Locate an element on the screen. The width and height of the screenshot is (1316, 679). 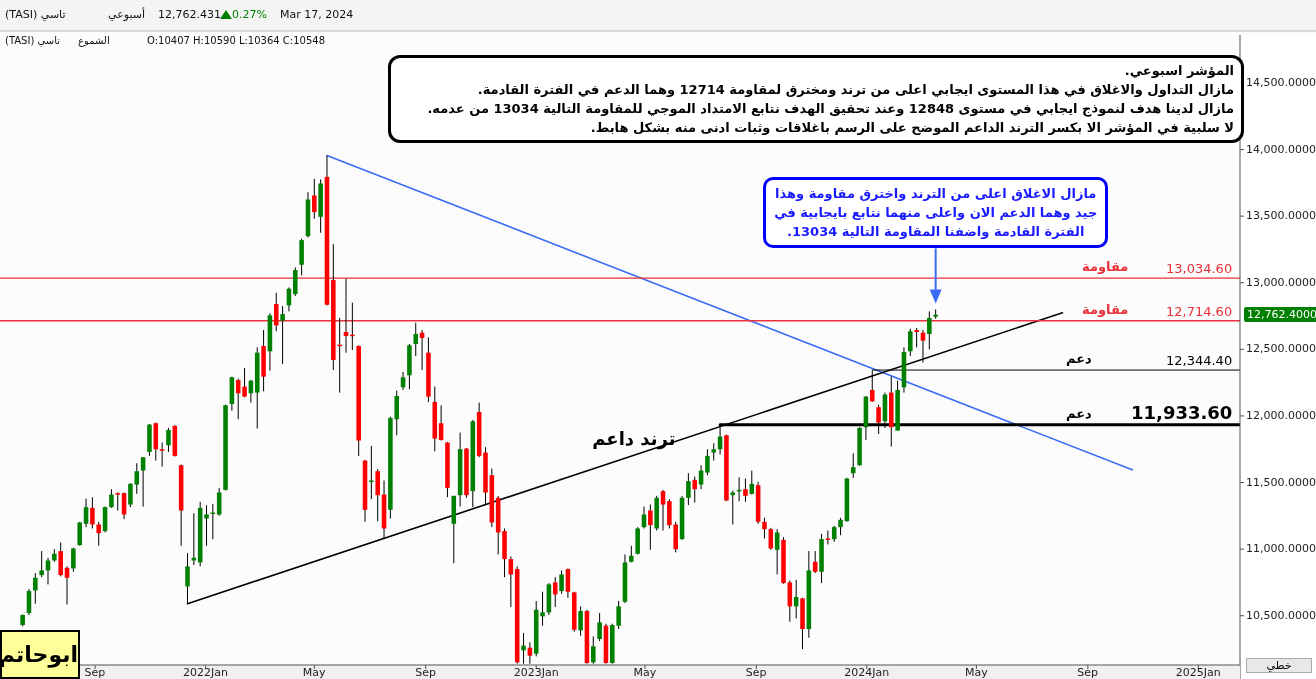
title: المؤشر اسبوعي. مازال التداول والاغلاق في هذا المستوى ايجابي اعلى من ترند ومخترق لمقاومة 12714 وهما الدعم في الفترة القادمة. مازال لدينا هدف لنموذج ايجابي في مستوى 12848 وعند تحقيق الهدف نتابع الامتداد الموجي للمقاومة التالية 13034 من عدمه. لا سلبية في المؤشر الا بكسر الترند الداعم الموضح على الرسم باغلاقات وثبات ادنى منه بشكل هابط. is located at coordinates (816, 99).